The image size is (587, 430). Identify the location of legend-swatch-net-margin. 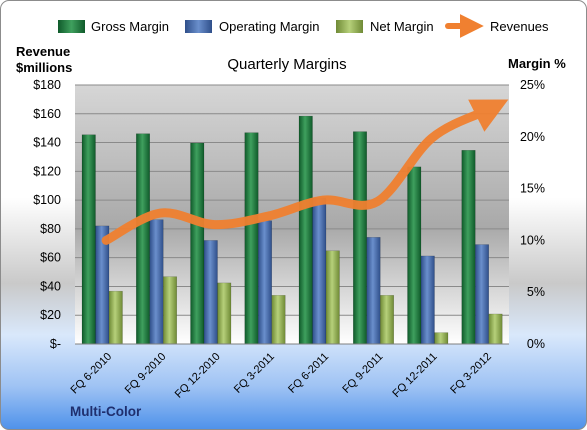
(349, 26).